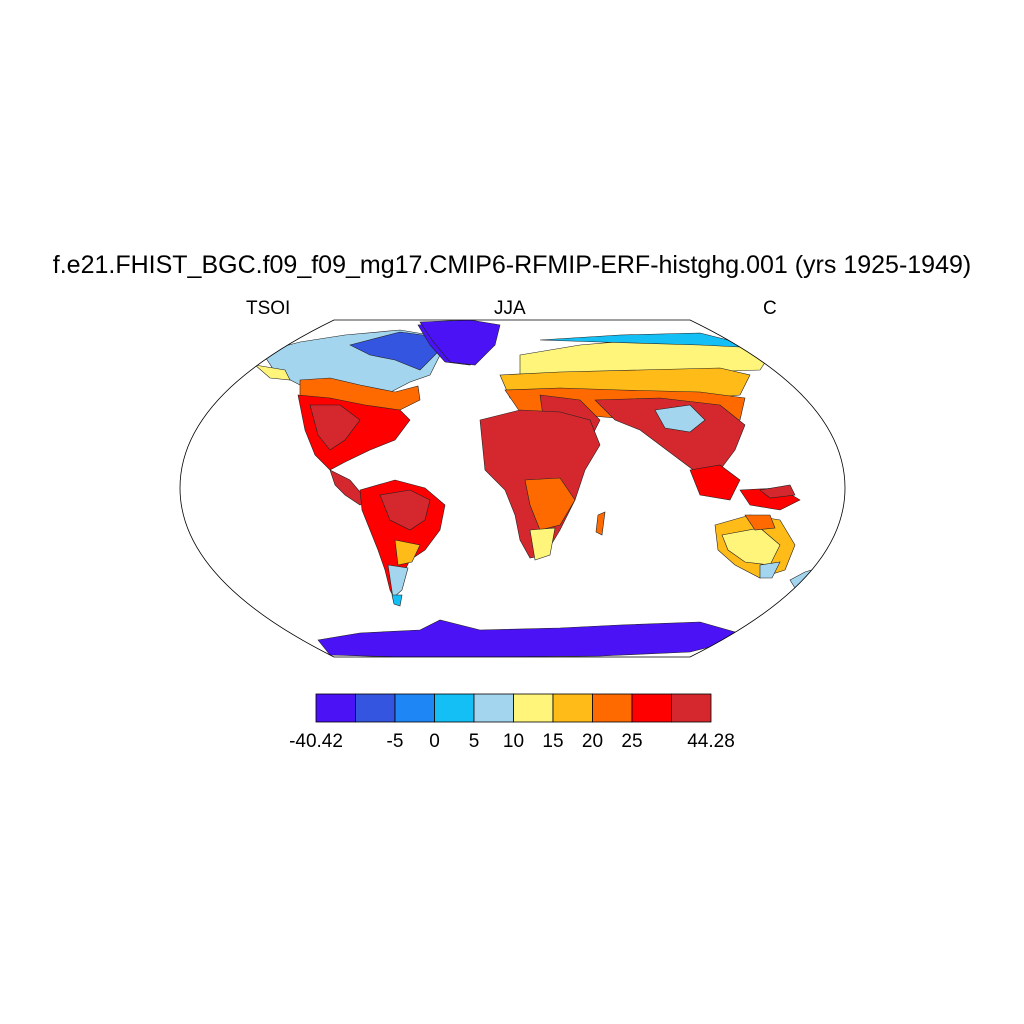 The width and height of the screenshot is (1024, 1024). Describe the element at coordinates (474, 741) in the screenshot. I see `colorbar-tick-label: 5` at that location.